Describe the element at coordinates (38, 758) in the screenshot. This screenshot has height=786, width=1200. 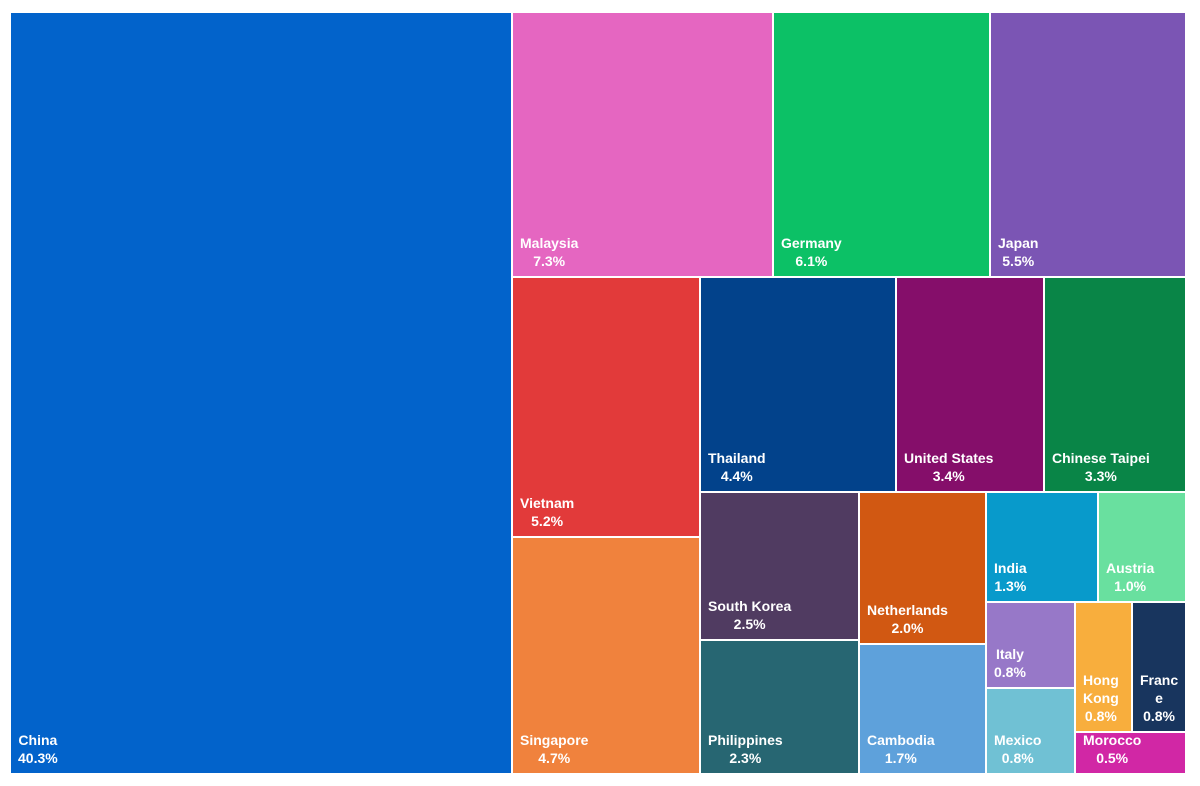
I see `tile-value: 40.3%` at that location.